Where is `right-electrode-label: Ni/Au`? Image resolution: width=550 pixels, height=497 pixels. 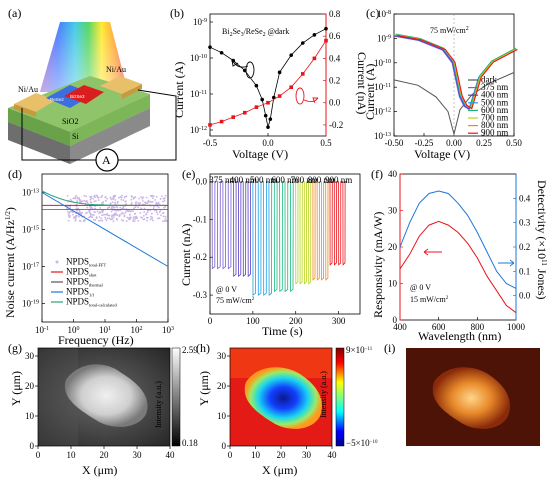 right-electrode-label: Ni/Au is located at coordinates (116, 69).